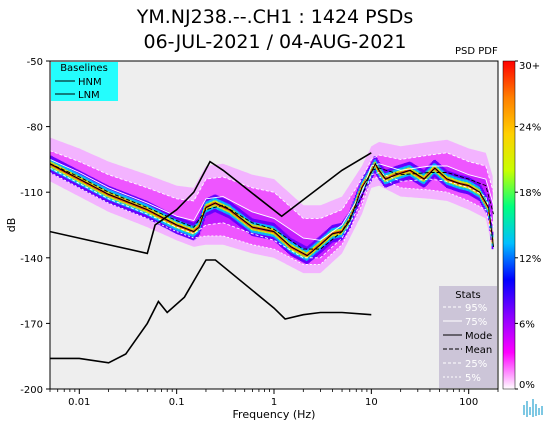 The height and width of the screenshot is (425, 550). I want to click on colorbar-tick-label: 30+, so click(529, 66).